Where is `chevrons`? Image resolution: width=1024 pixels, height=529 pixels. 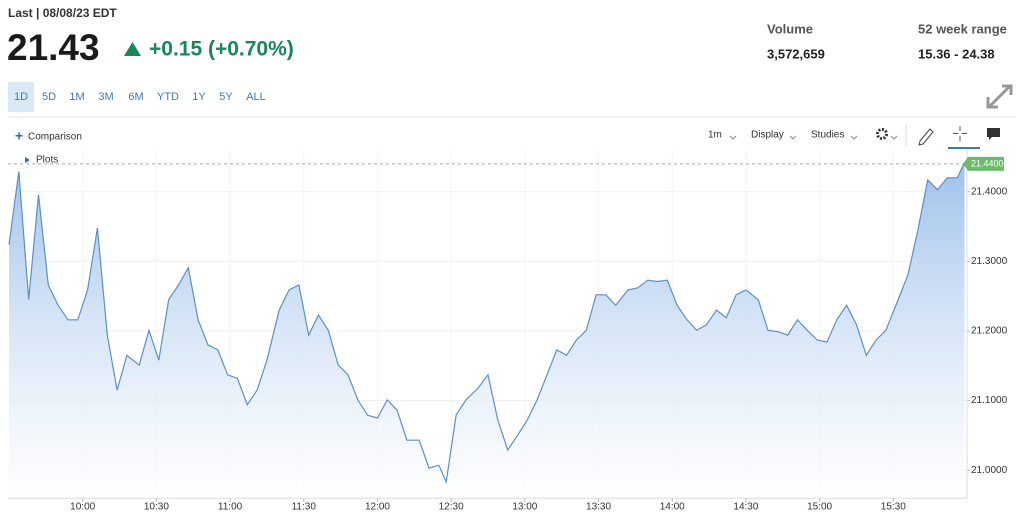
chevrons is located at coordinates (813, 137).